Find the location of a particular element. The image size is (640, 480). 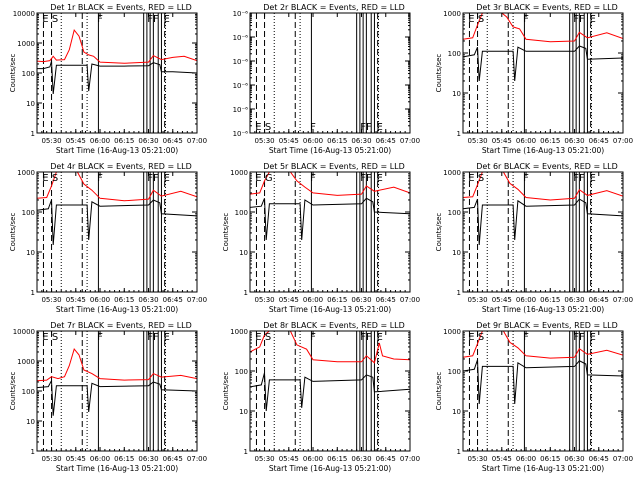

chart-title: Det 6r BLACK = Events, RED = LLD is located at coordinates (547, 166).